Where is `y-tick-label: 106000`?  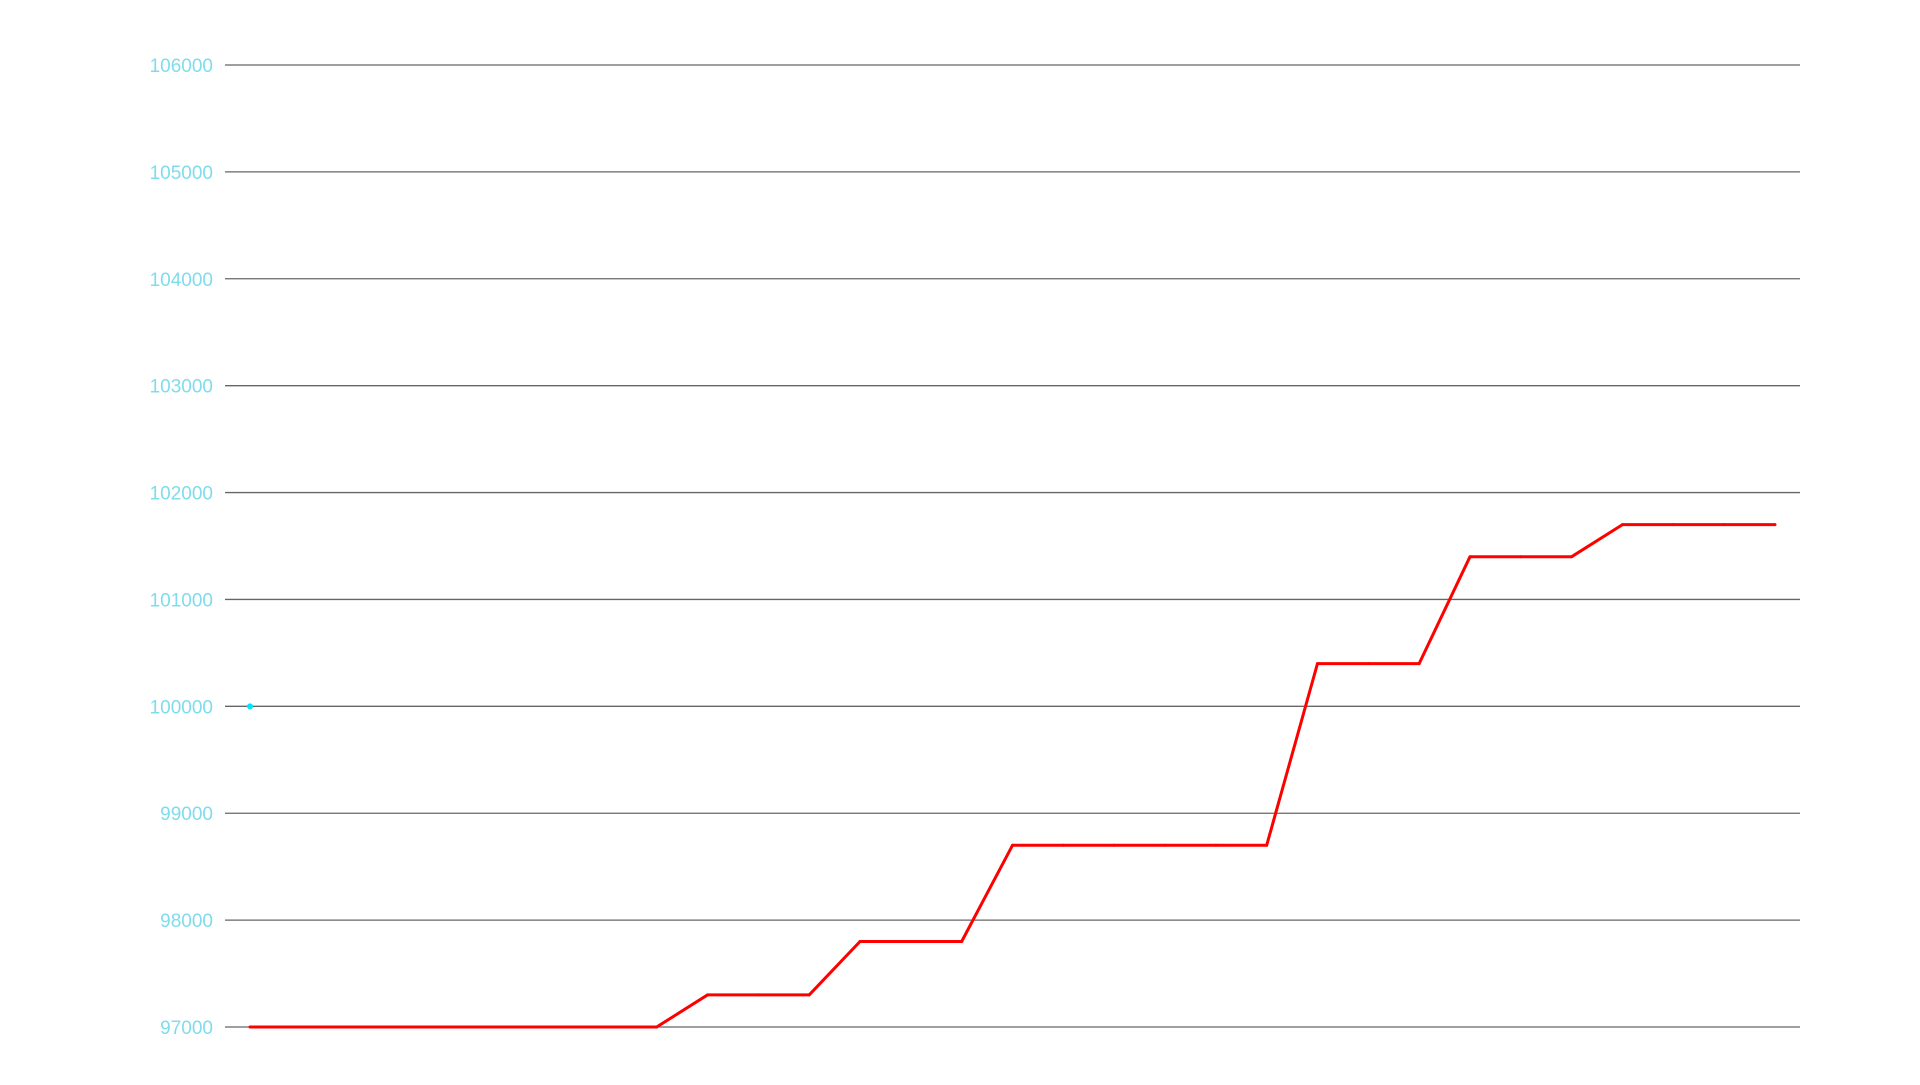 y-tick-label: 106000 is located at coordinates (181, 66).